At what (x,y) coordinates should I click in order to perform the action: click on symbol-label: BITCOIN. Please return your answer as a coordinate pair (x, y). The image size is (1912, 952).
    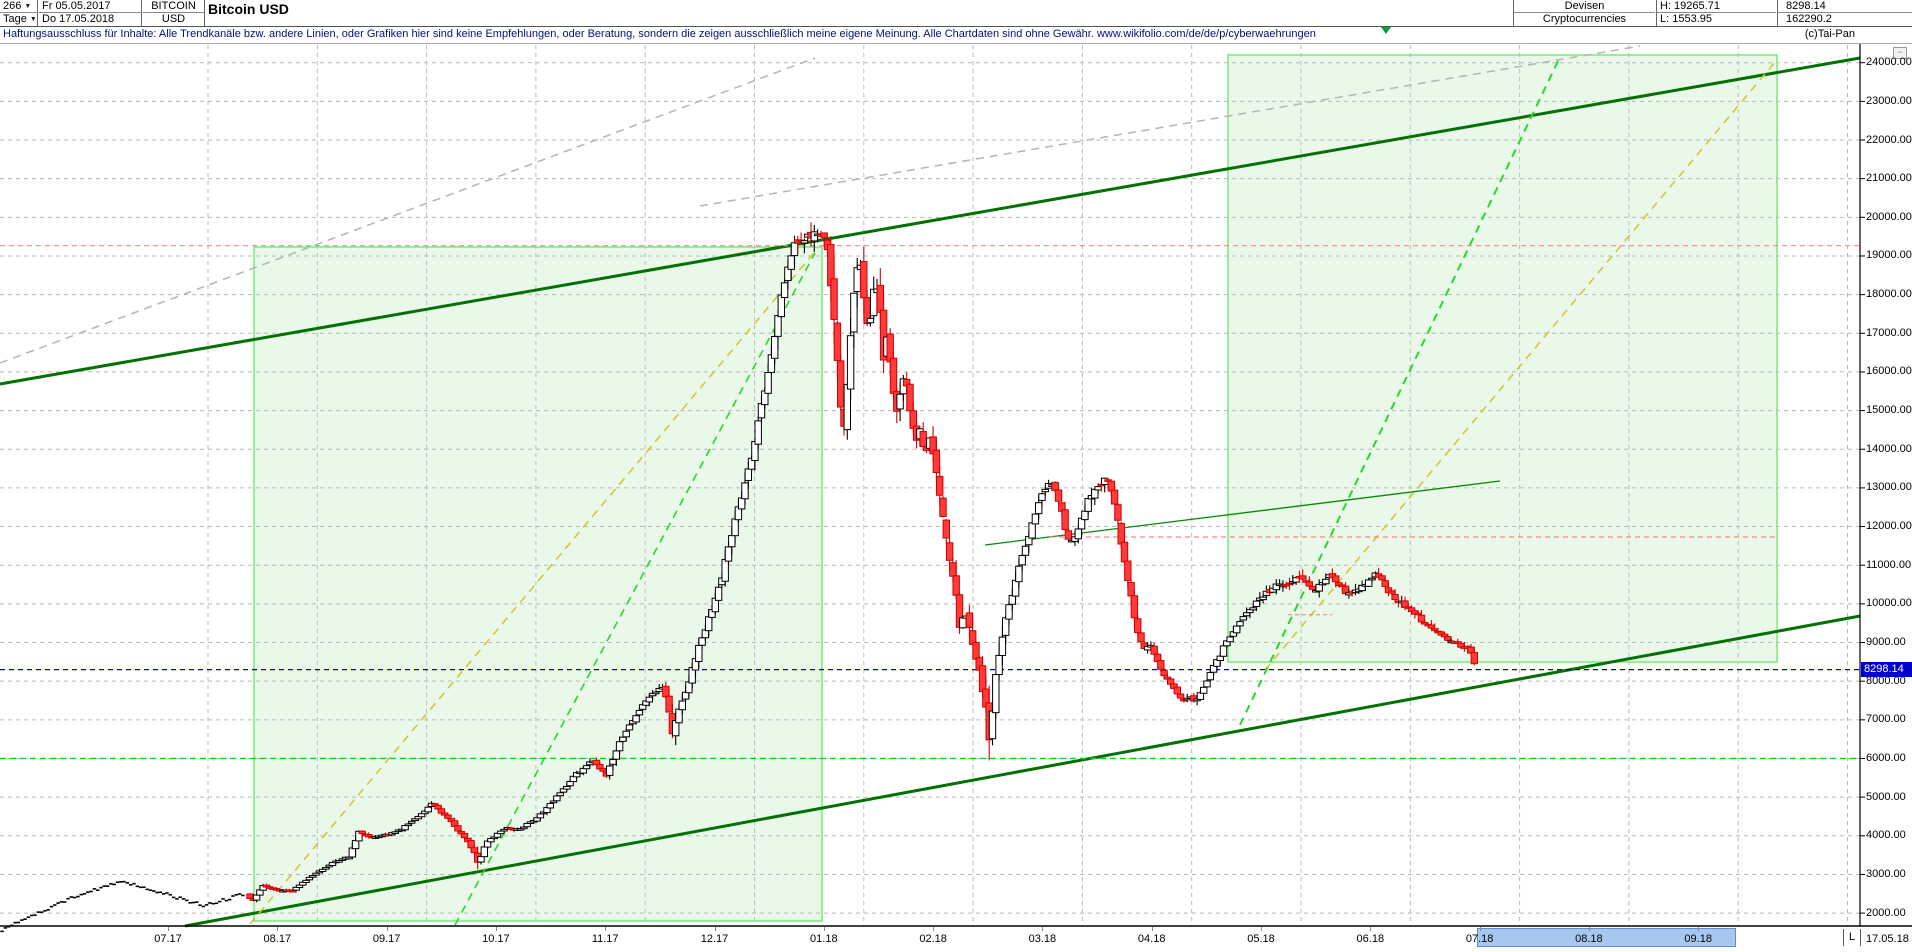
    Looking at the image, I should click on (174, 6).